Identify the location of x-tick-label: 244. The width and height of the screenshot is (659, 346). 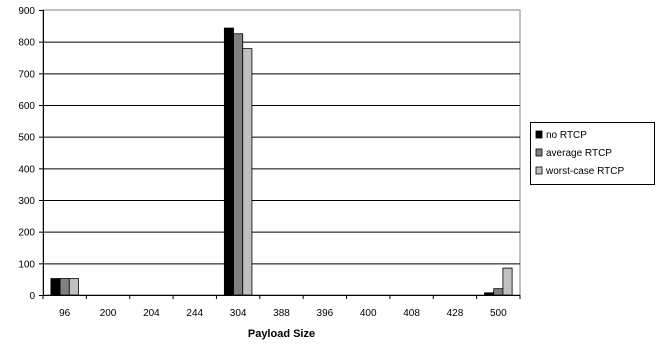
(194, 313).